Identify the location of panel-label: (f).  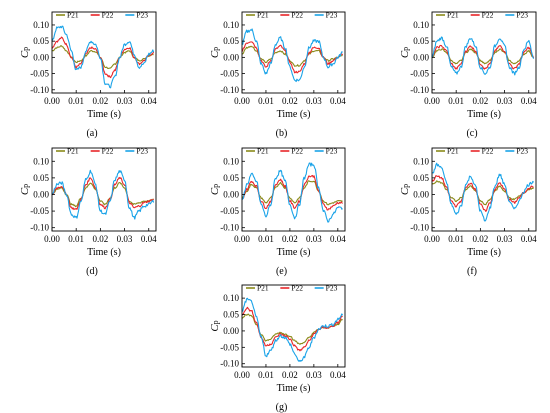
(472, 271).